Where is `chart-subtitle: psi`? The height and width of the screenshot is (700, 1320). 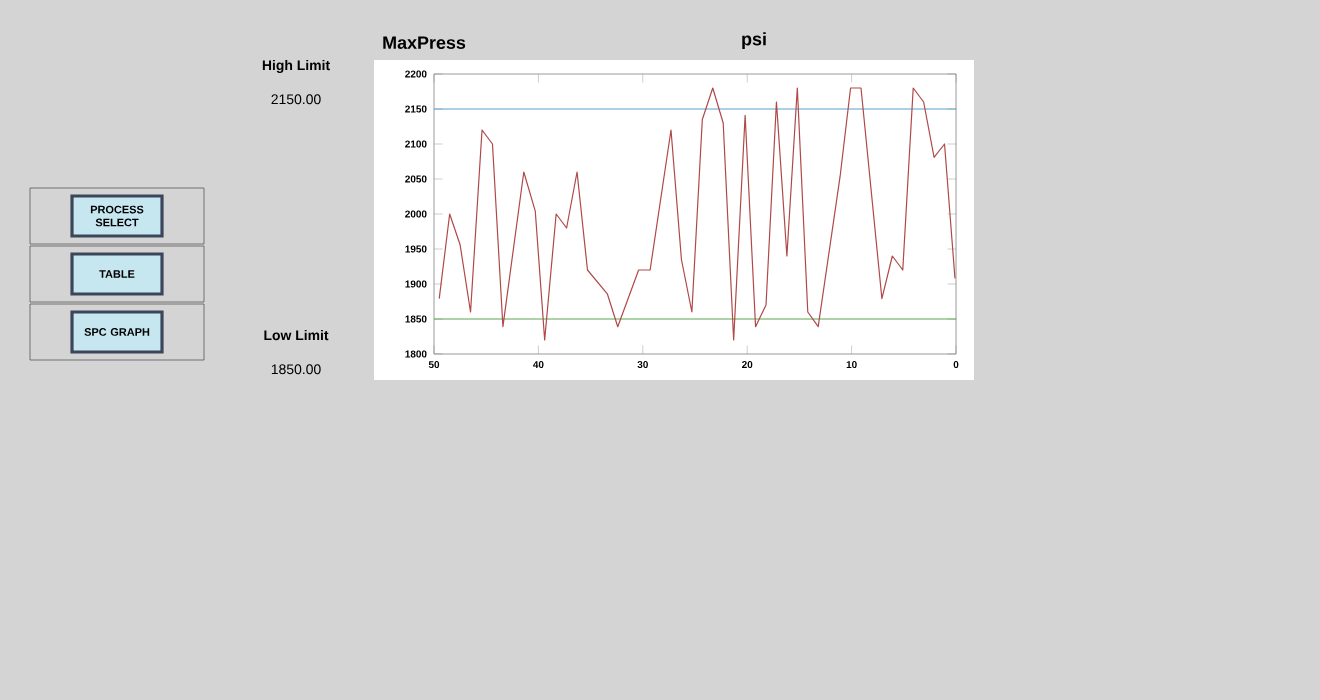 chart-subtitle: psi is located at coordinates (754, 40).